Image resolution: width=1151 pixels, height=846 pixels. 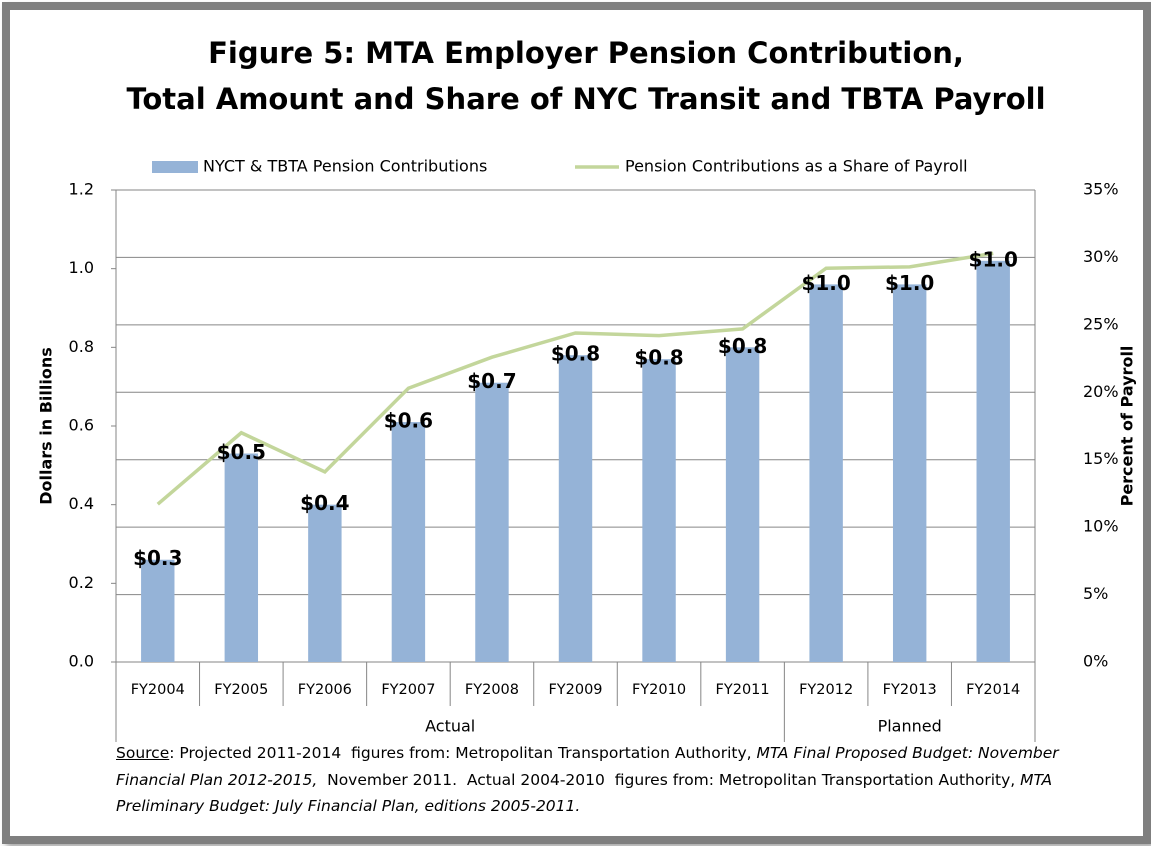 I want to click on y2-tick-label: 10%, so click(x=1101, y=526).